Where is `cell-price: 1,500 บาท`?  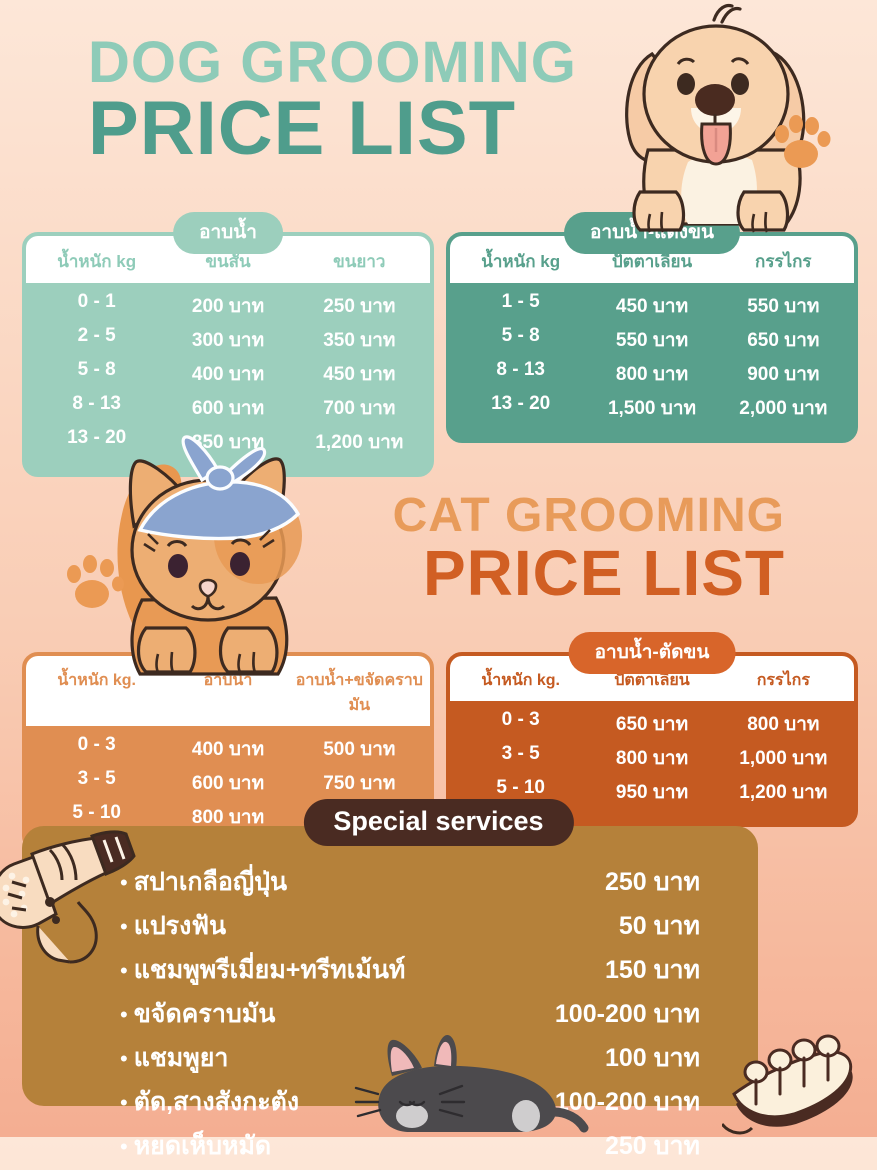
cell-price: 1,500 บาท is located at coordinates (652, 408).